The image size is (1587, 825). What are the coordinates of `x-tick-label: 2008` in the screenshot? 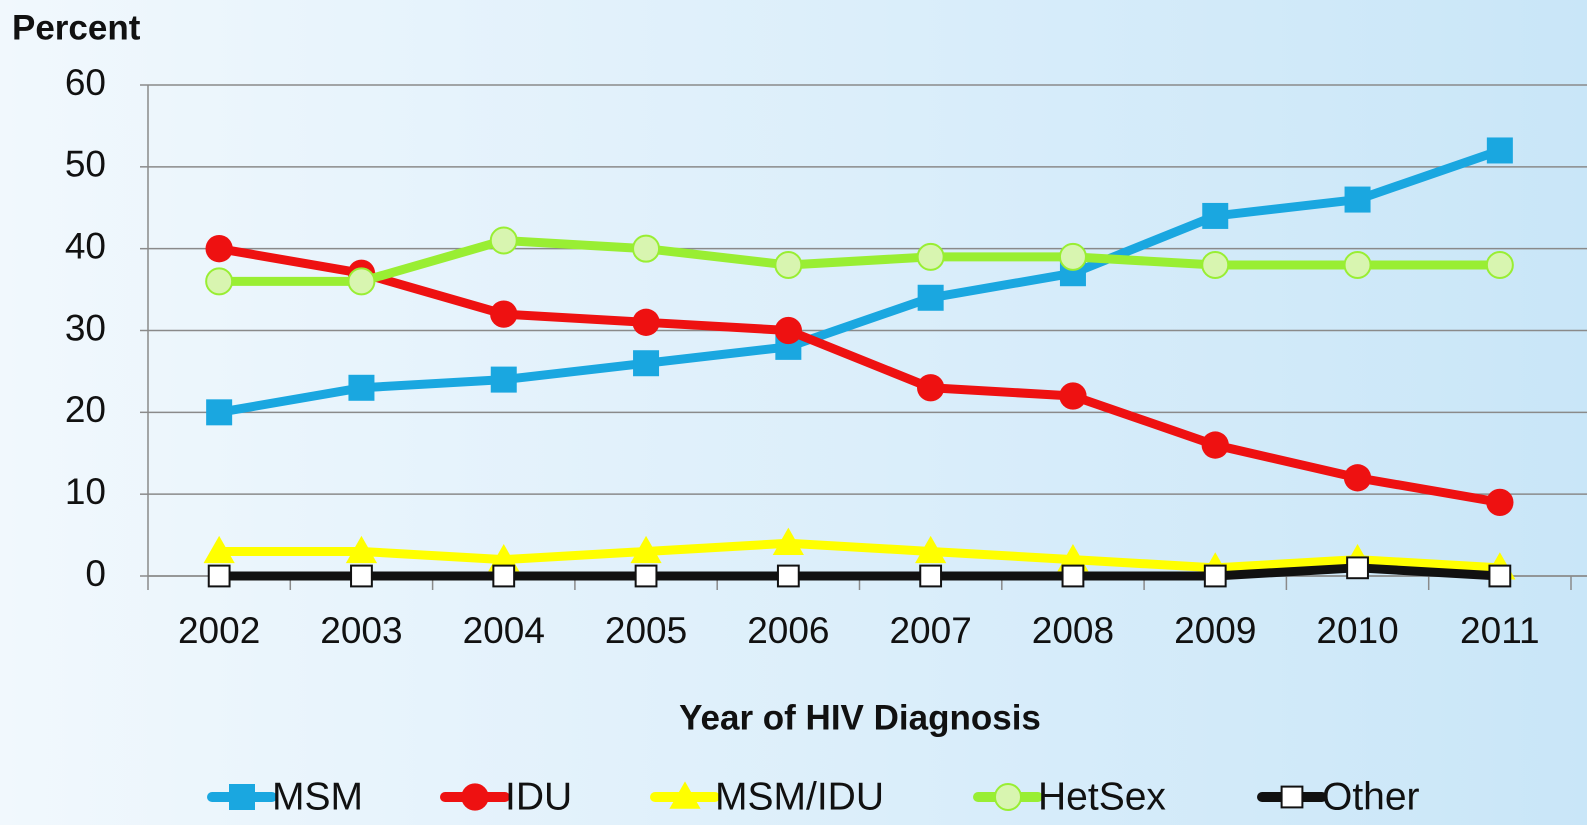 It's located at (1073, 630).